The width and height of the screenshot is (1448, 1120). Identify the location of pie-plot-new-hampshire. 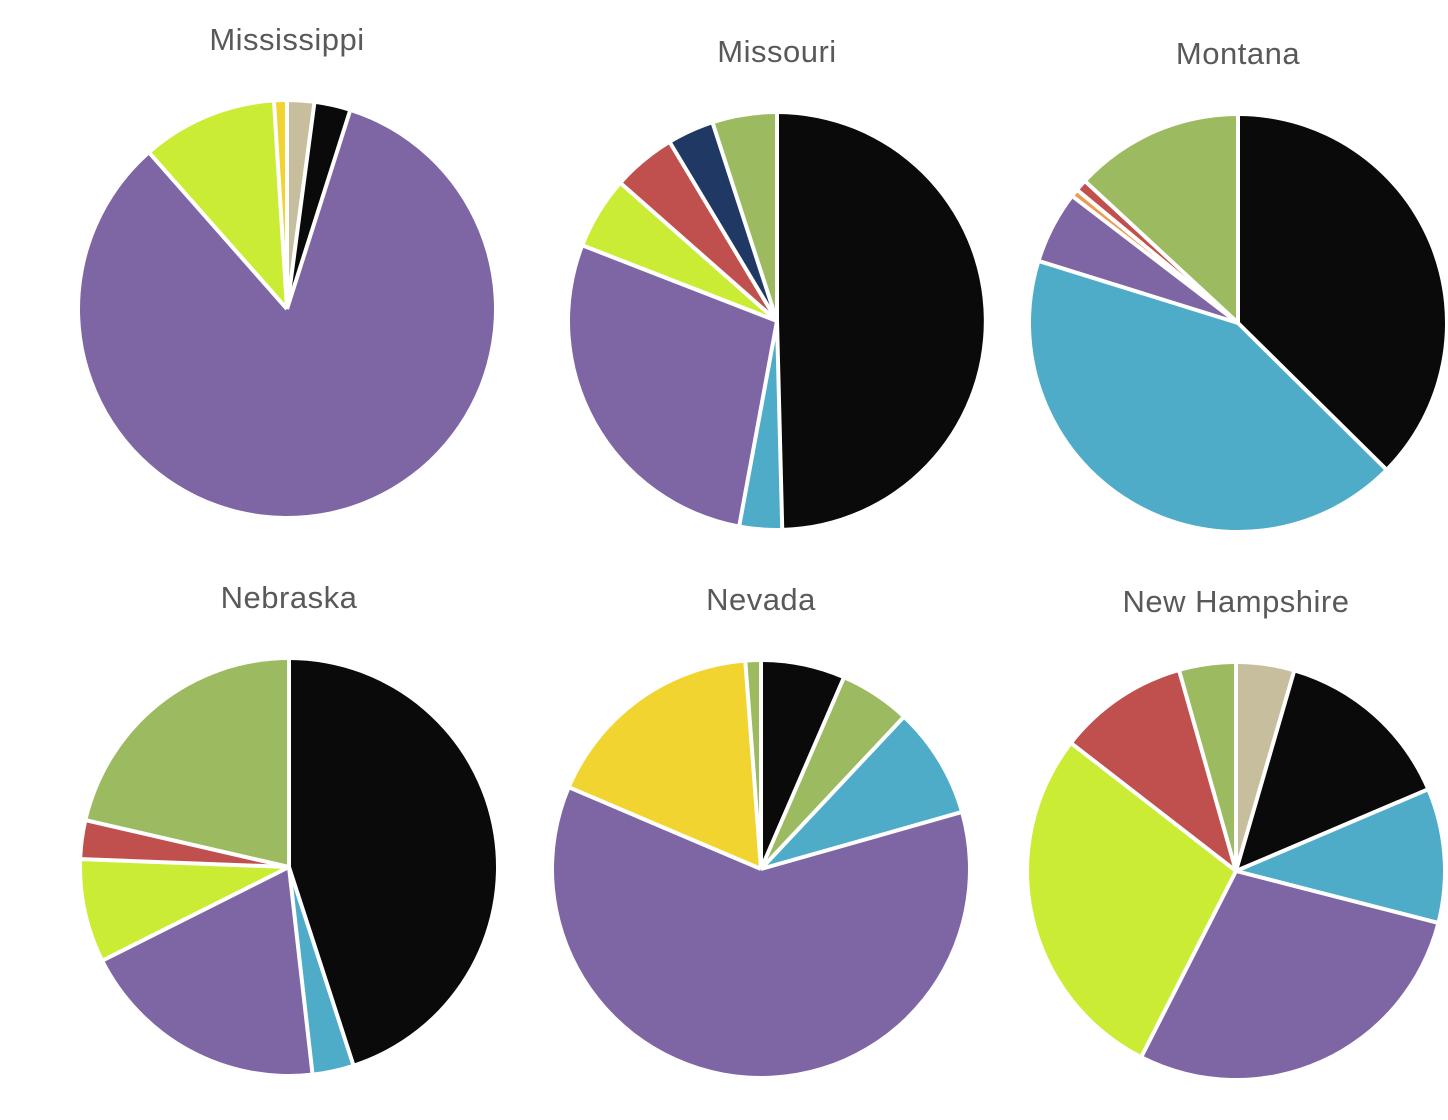
(1236, 871).